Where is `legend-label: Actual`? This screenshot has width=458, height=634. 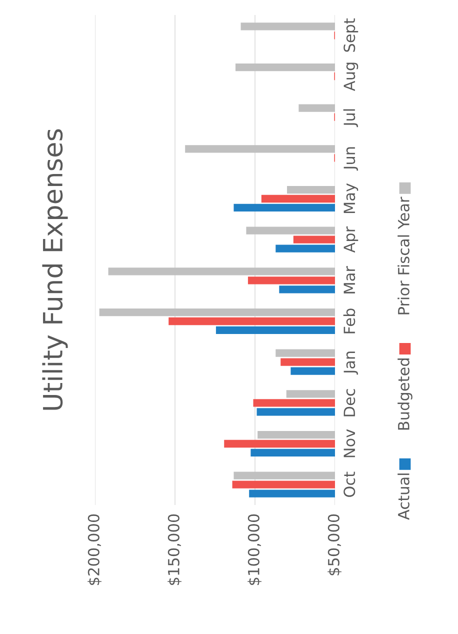
legend-label: Actual is located at coordinates (404, 497).